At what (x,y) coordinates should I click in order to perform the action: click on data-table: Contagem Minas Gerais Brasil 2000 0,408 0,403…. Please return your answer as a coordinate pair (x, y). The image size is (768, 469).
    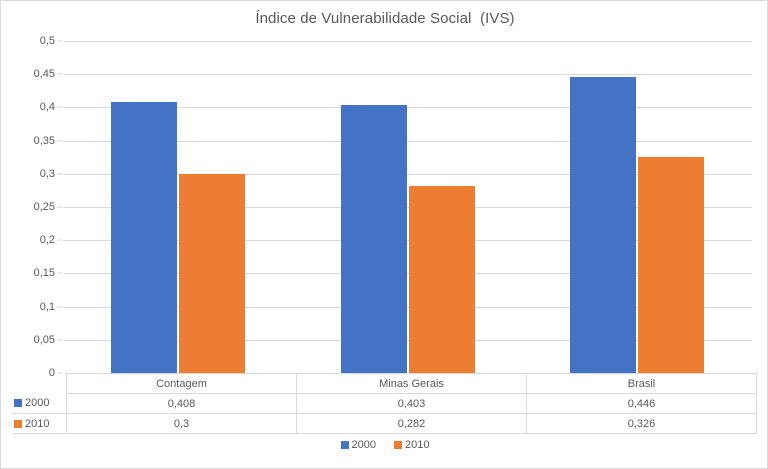
    Looking at the image, I should click on (384, 403).